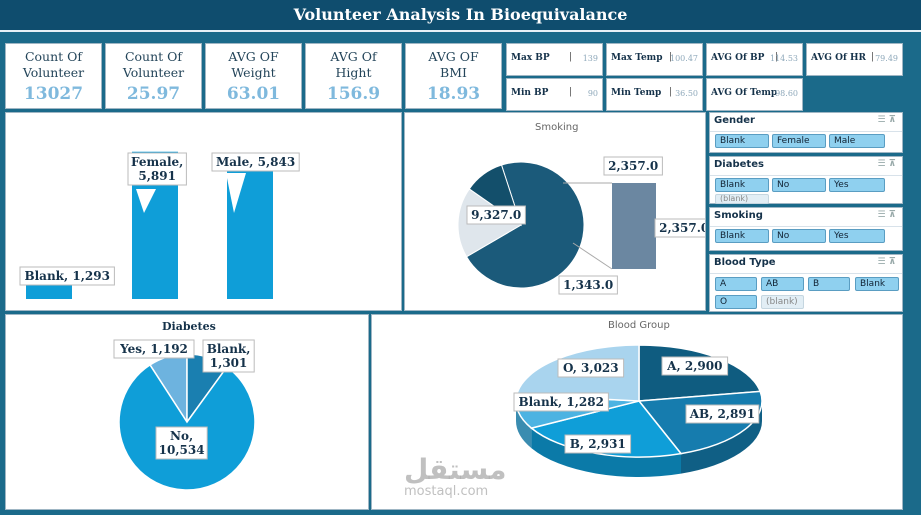  What do you see at coordinates (157, 176) in the screenshot?
I see `data-label: 5,891` at bounding box center [157, 176].